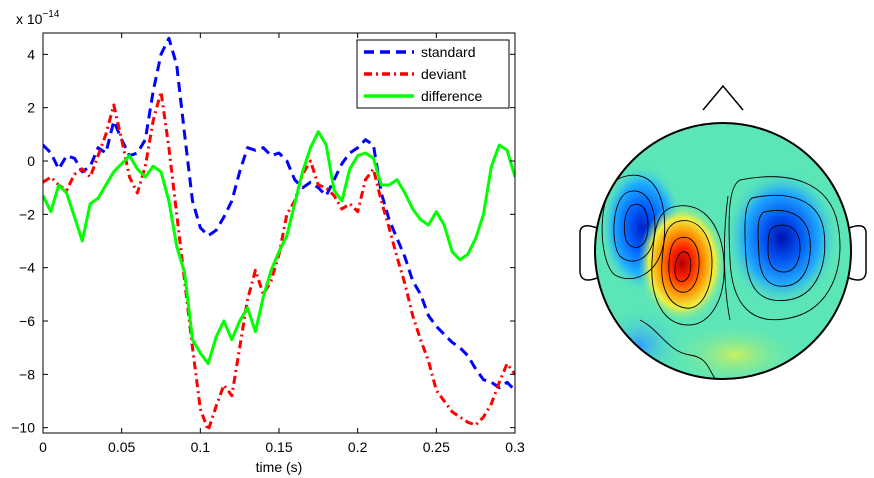 This screenshot has height=478, width=874. Describe the element at coordinates (679, 349) in the screenshot. I see `contour-lower-wave` at that location.